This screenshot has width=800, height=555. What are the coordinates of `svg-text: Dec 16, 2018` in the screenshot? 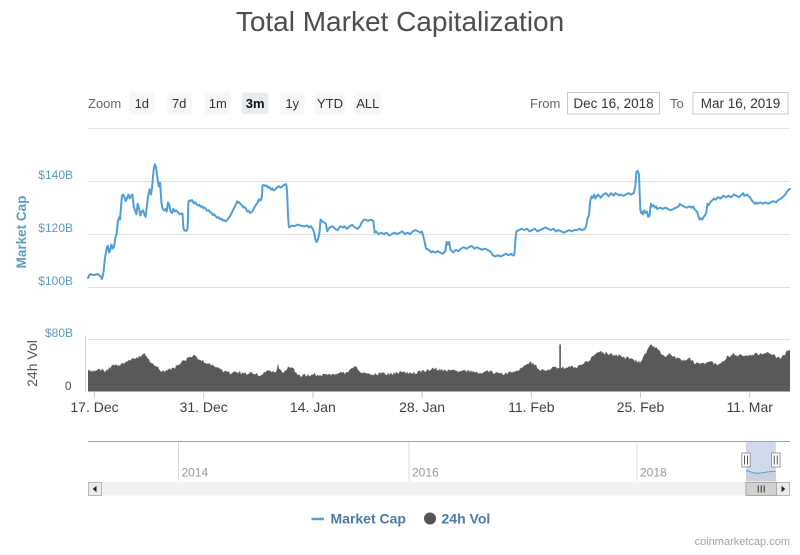 It's located at (613, 103).